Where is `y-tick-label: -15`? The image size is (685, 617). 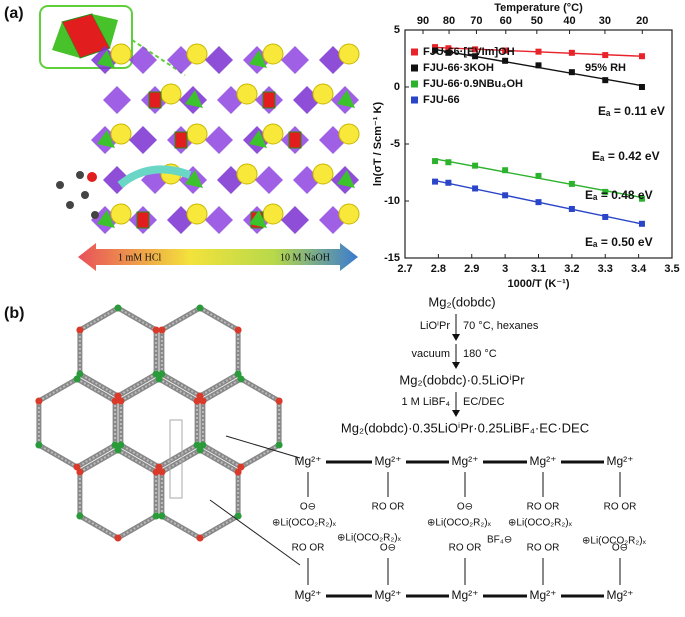
y-tick-label: -15 is located at coordinates (392, 258).